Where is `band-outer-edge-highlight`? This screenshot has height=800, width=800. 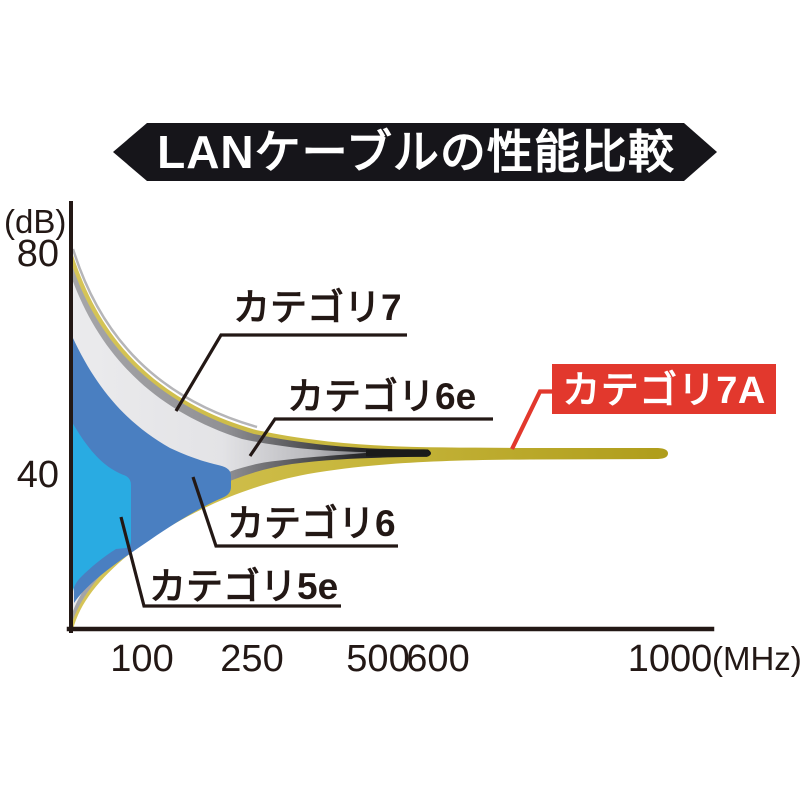 band-outer-edge-highlight is located at coordinates (164, 338).